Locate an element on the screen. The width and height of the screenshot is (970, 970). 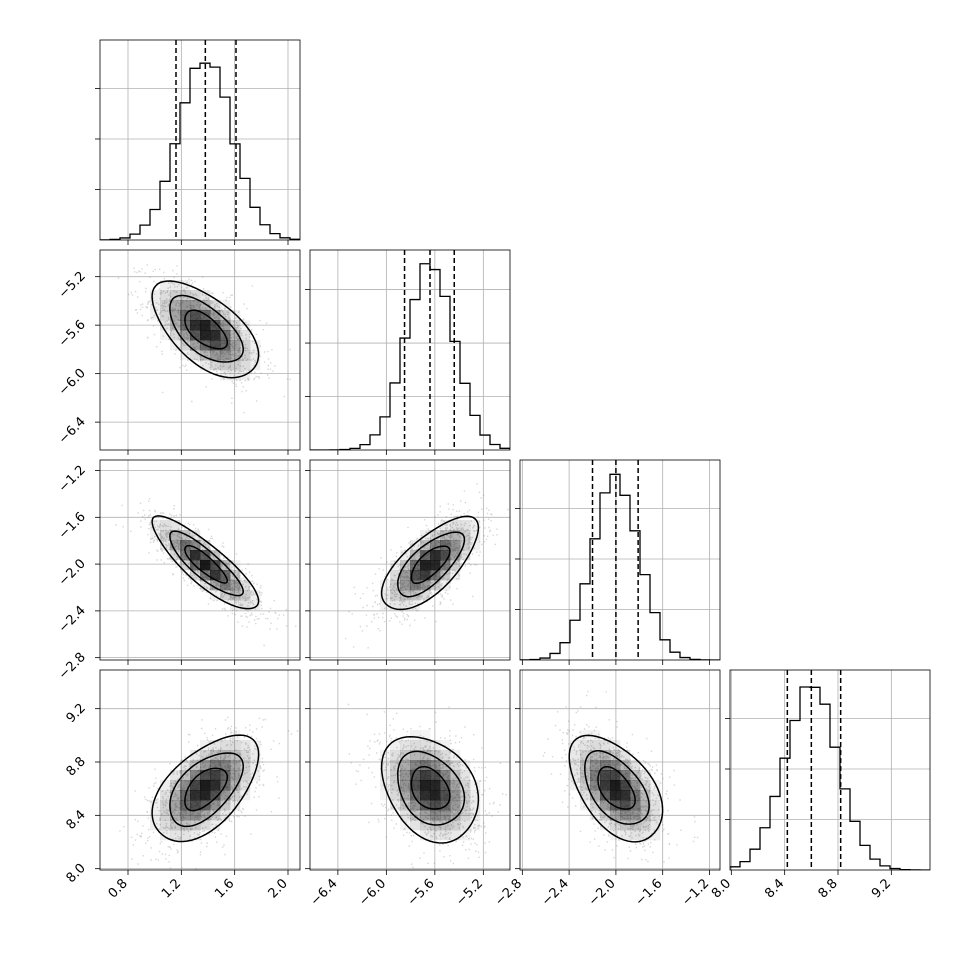
density-panel-3-0: 0.8 1.2 1.6 2.0 8.0 8.4 8.8 9.2 is located at coordinates (182, 785).